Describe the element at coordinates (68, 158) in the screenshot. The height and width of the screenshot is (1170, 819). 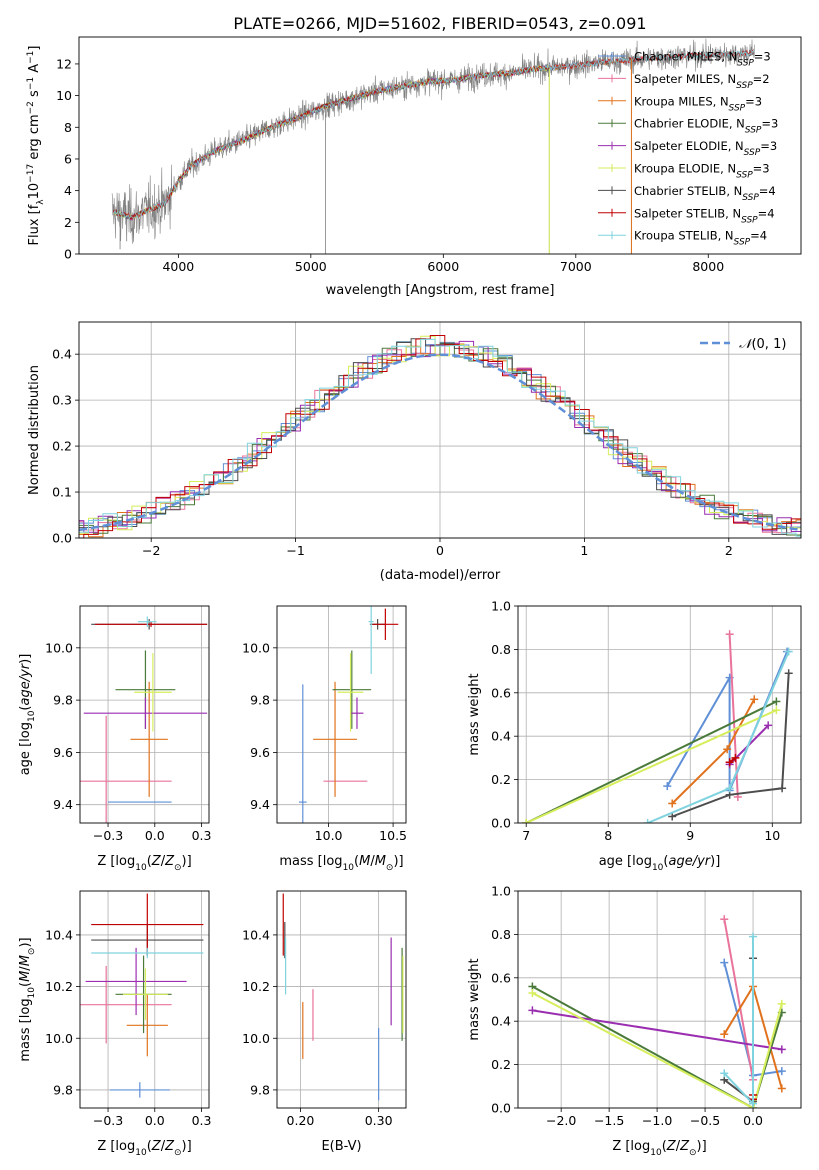
I see `y-tick-label: 6` at that location.